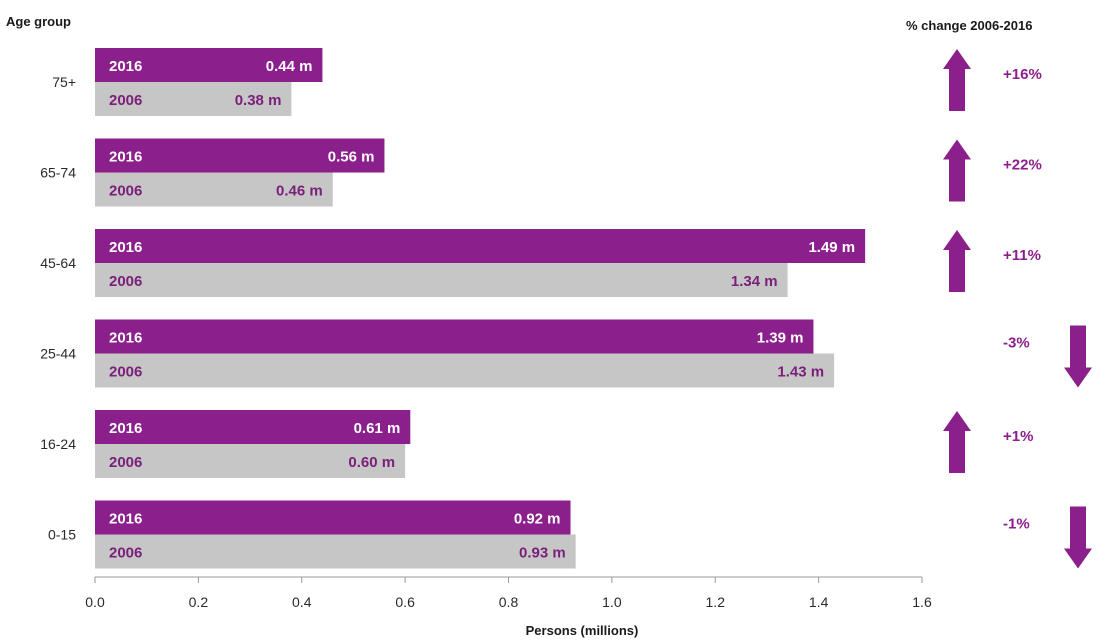 The height and width of the screenshot is (641, 1105). I want to click on bar-2016-value-label: 0.56 m, so click(351, 157).